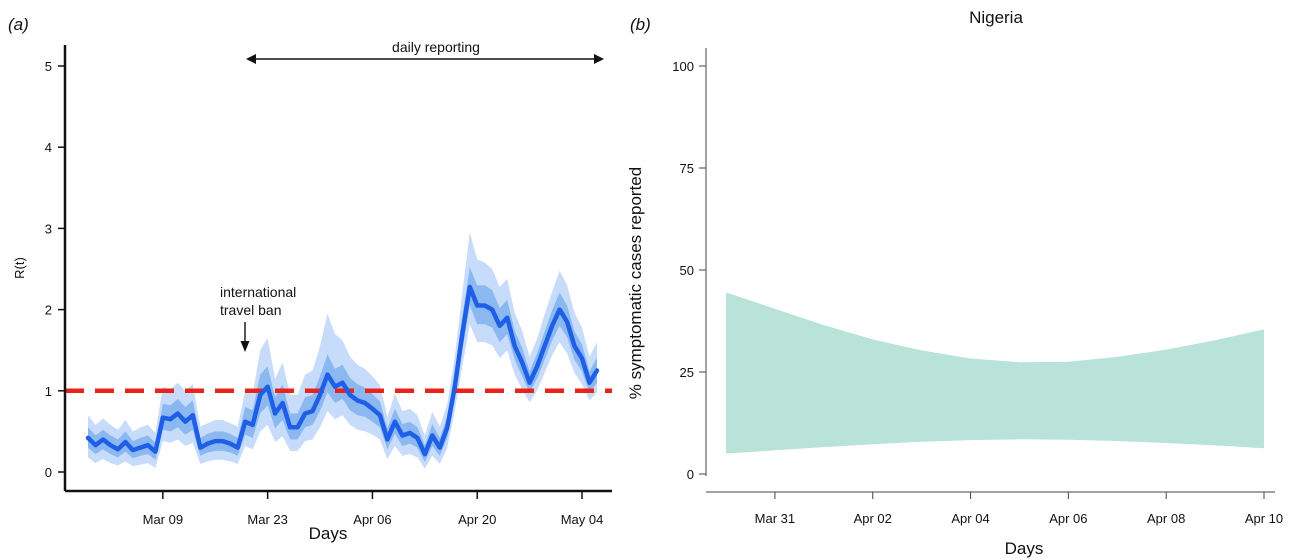 The width and height of the screenshot is (1291, 558). What do you see at coordinates (328, 533) in the screenshot?
I see `panel-a-x-axis-title: Days` at bounding box center [328, 533].